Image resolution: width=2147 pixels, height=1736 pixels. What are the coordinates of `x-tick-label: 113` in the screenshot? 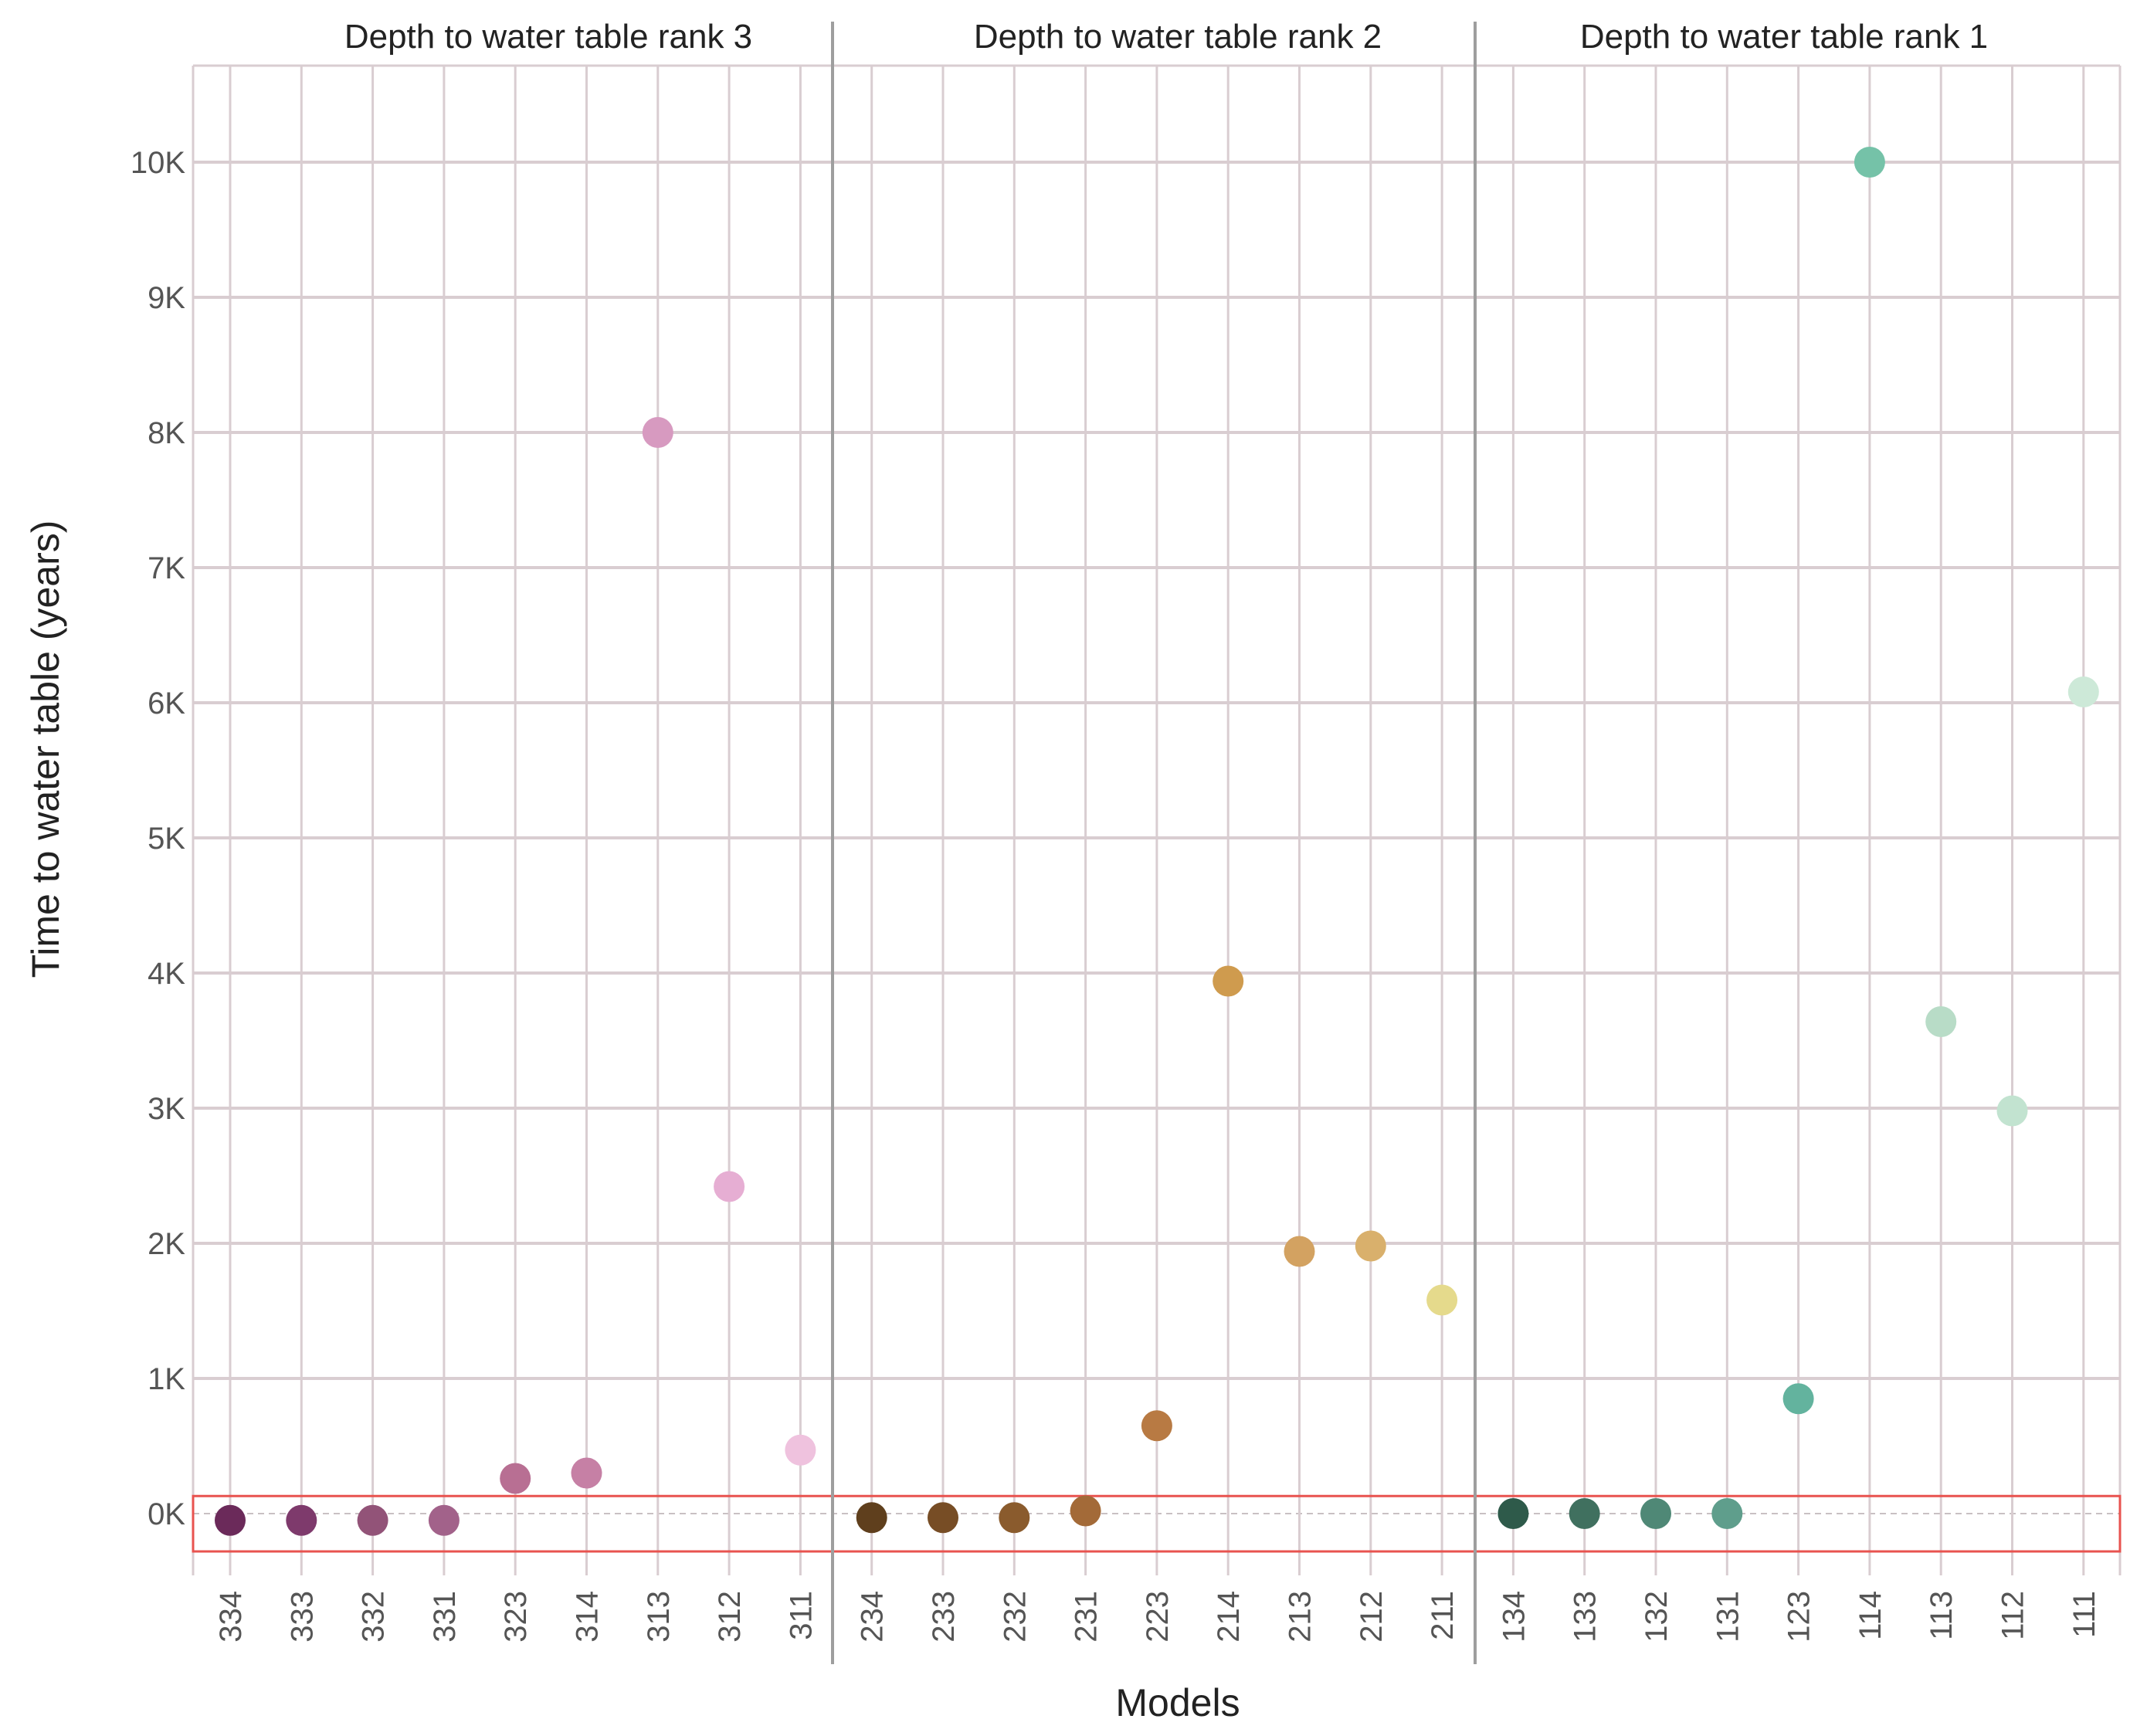 It's located at (1942, 1615).